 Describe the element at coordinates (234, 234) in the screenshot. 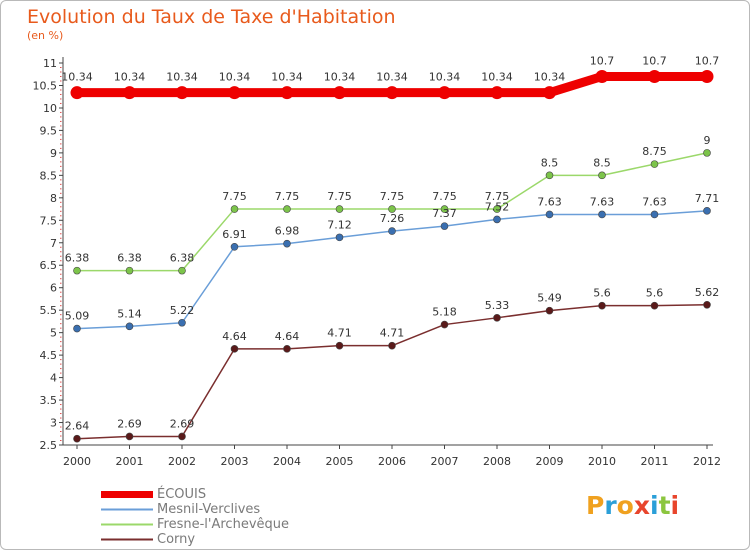

I see `data-label: 6.91` at that location.